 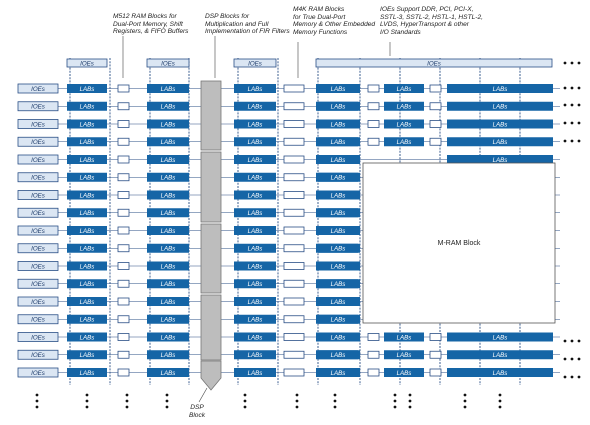 I want to click on dsp-block, so click(x=211, y=258).